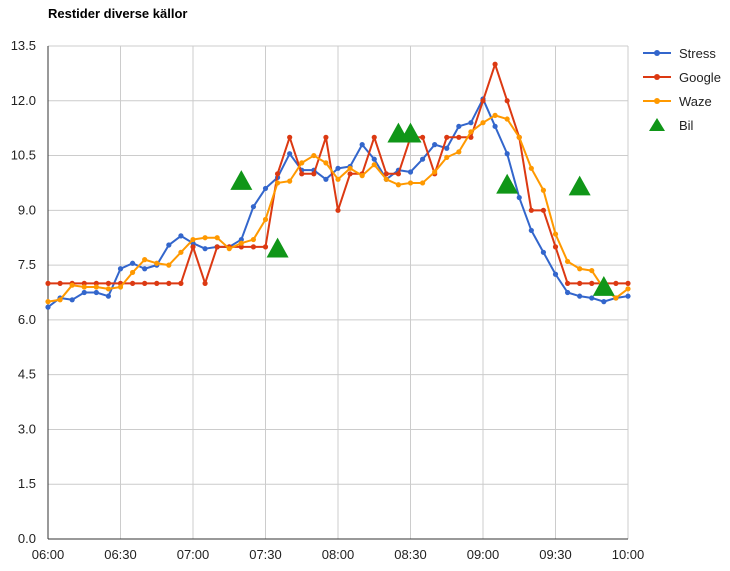 This screenshot has width=730, height=571. I want to click on chart-title: Restider diverse källor, so click(117, 13).